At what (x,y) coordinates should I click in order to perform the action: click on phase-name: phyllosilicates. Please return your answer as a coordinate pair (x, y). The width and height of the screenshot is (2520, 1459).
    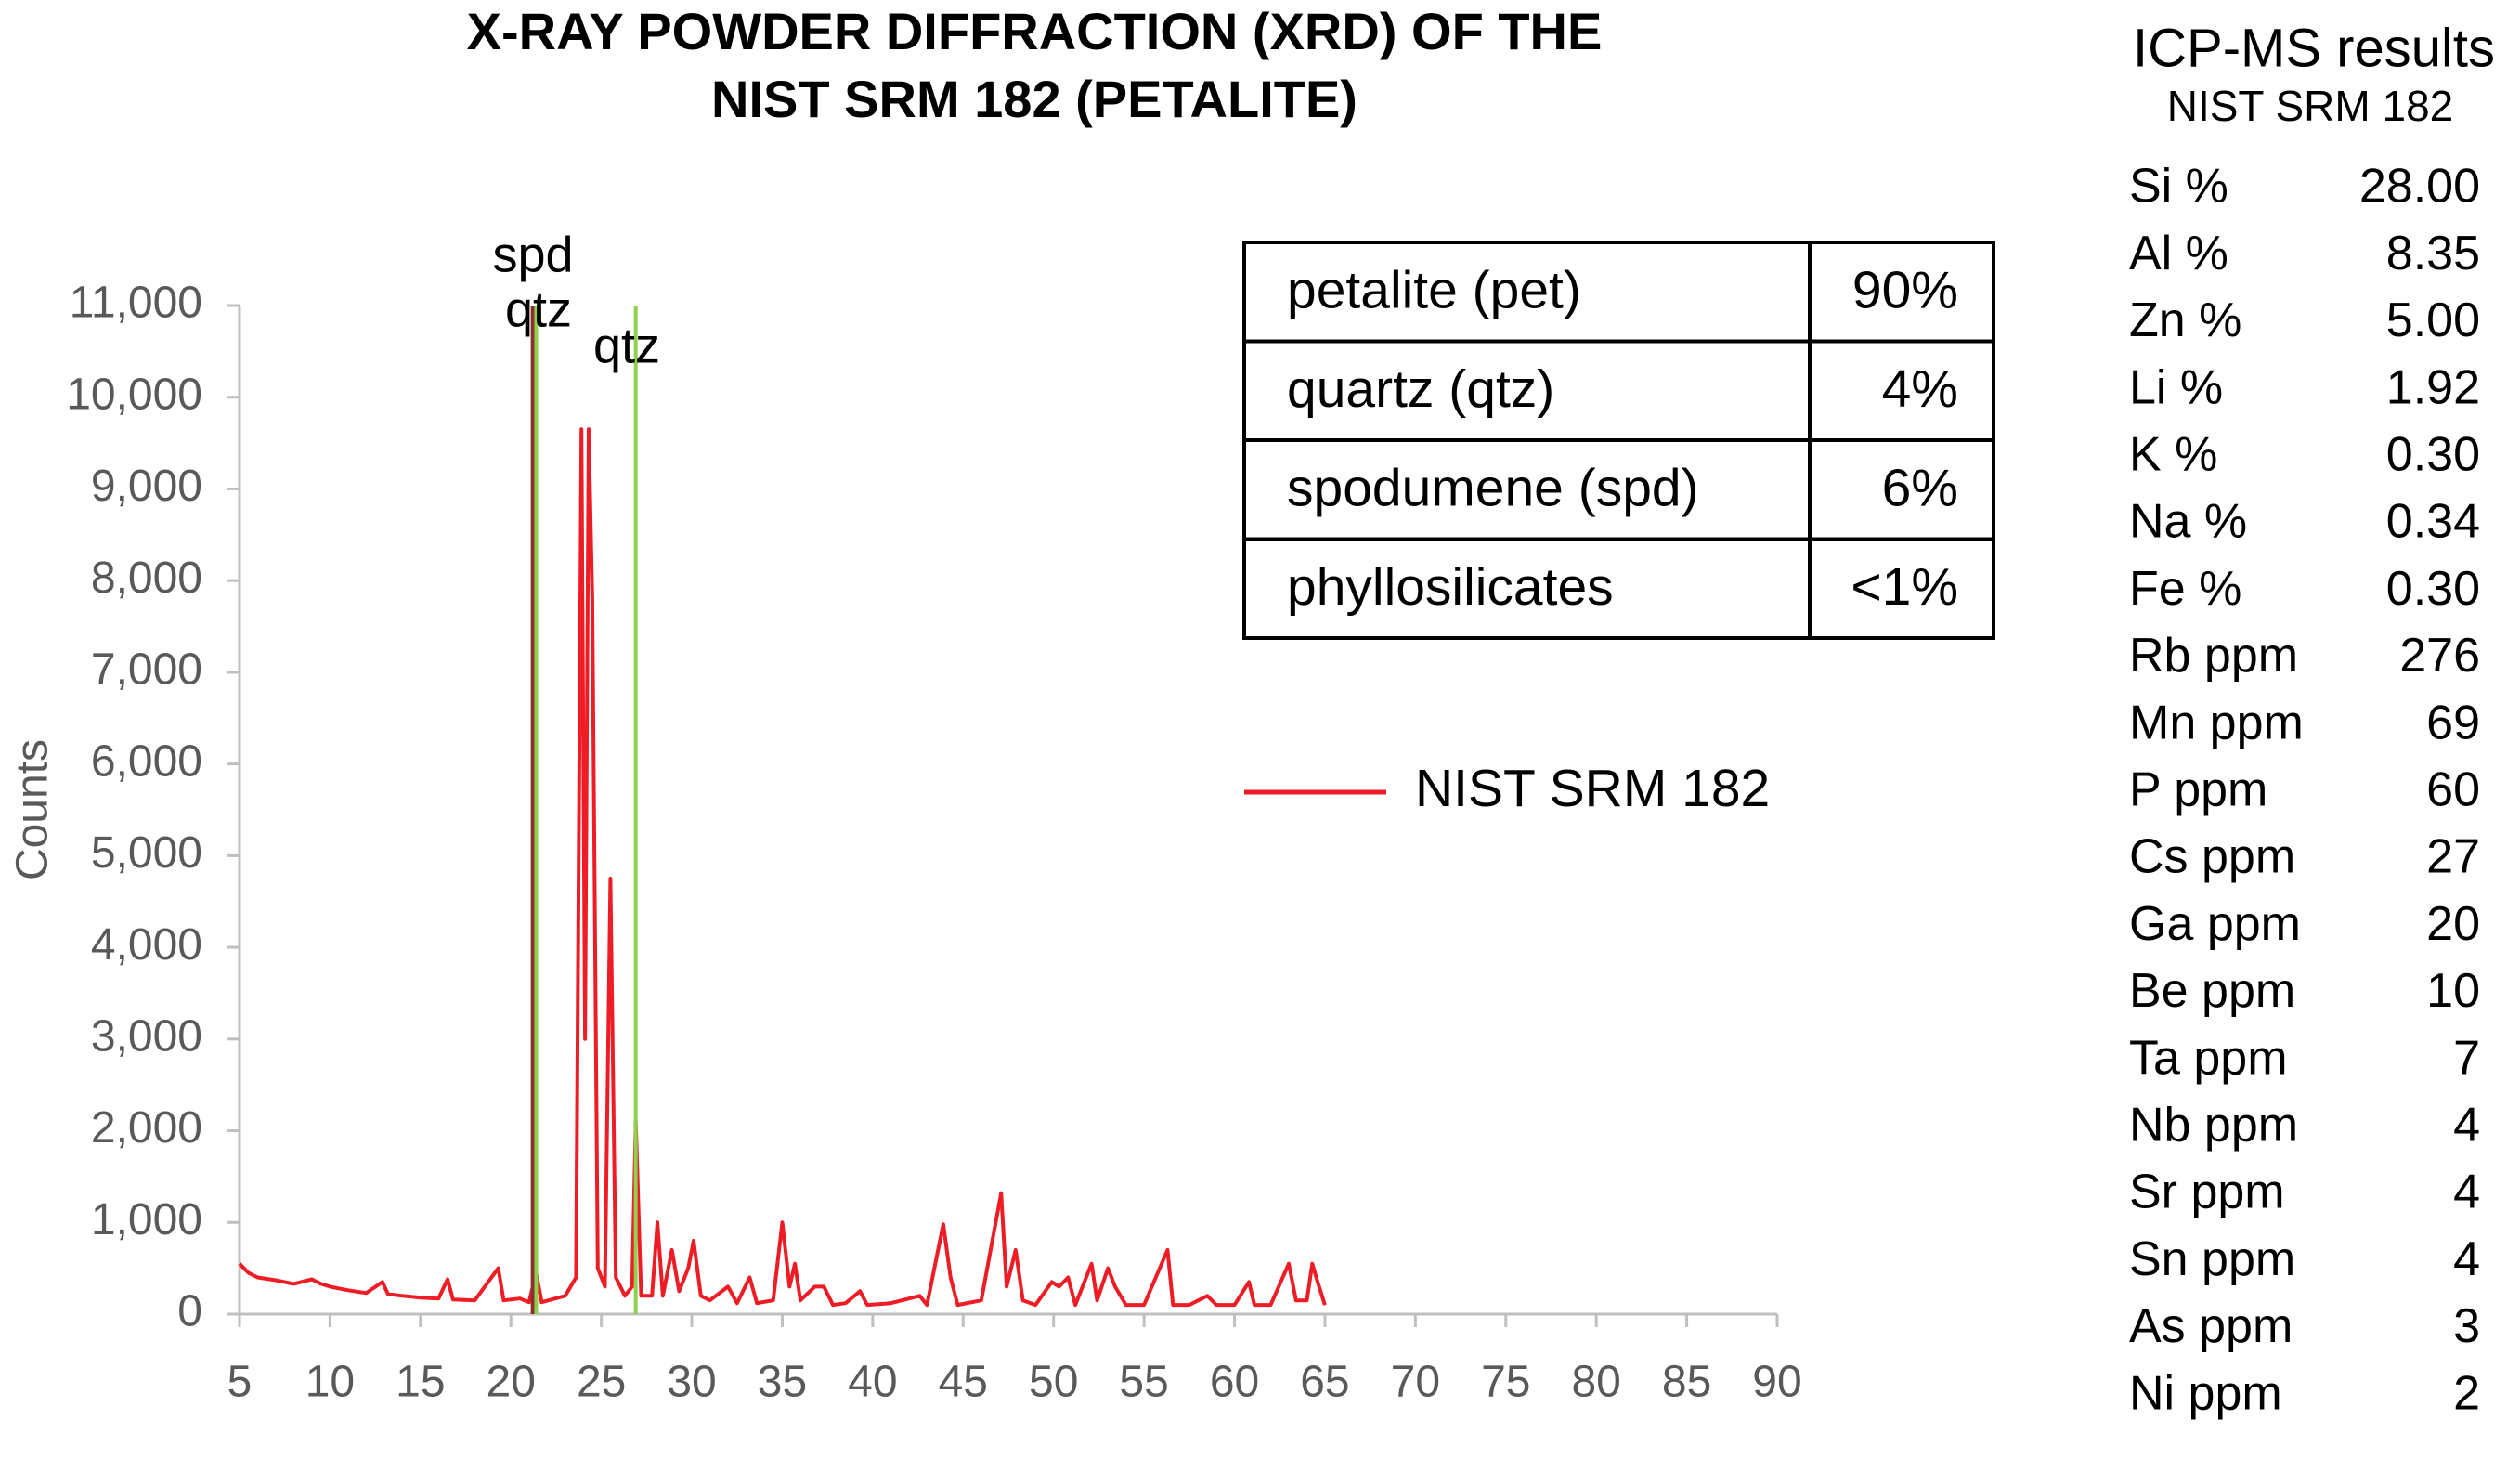
    Looking at the image, I should click on (1450, 587).